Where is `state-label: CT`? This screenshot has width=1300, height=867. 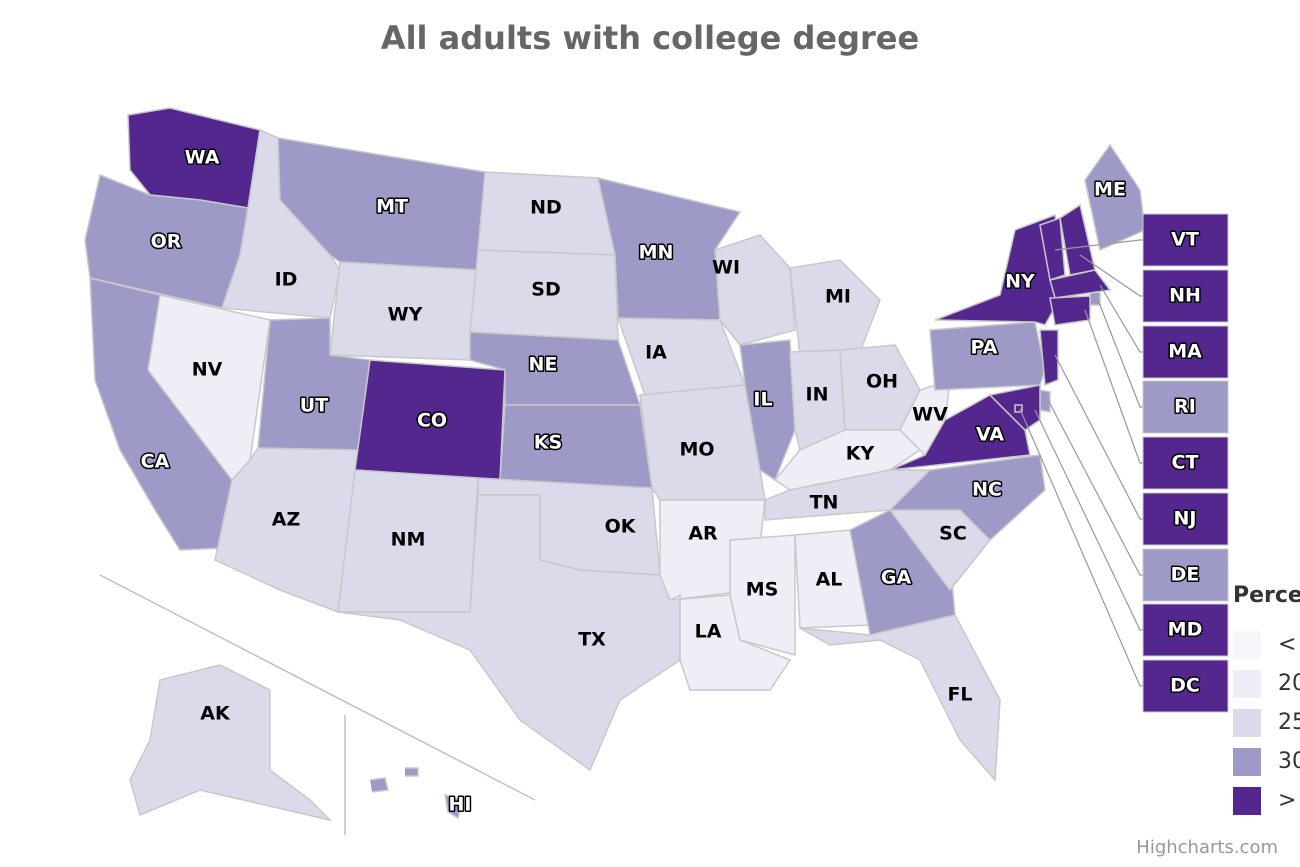 state-label: CT is located at coordinates (1185, 463).